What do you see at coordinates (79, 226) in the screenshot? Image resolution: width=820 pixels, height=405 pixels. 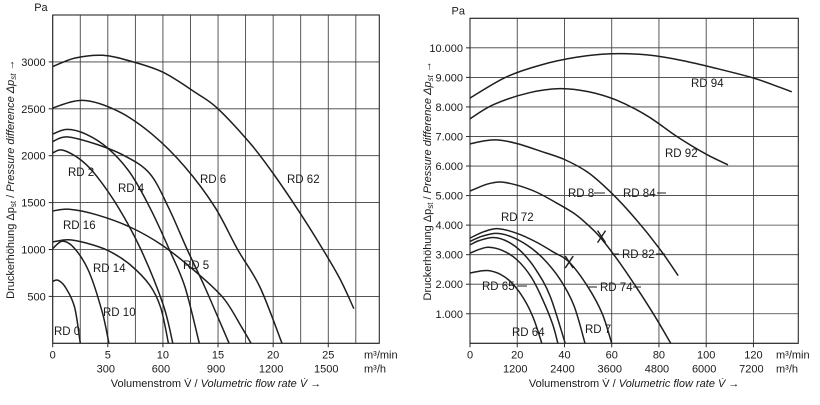 I see `curve-label-rd-16: RD 16` at bounding box center [79, 226].